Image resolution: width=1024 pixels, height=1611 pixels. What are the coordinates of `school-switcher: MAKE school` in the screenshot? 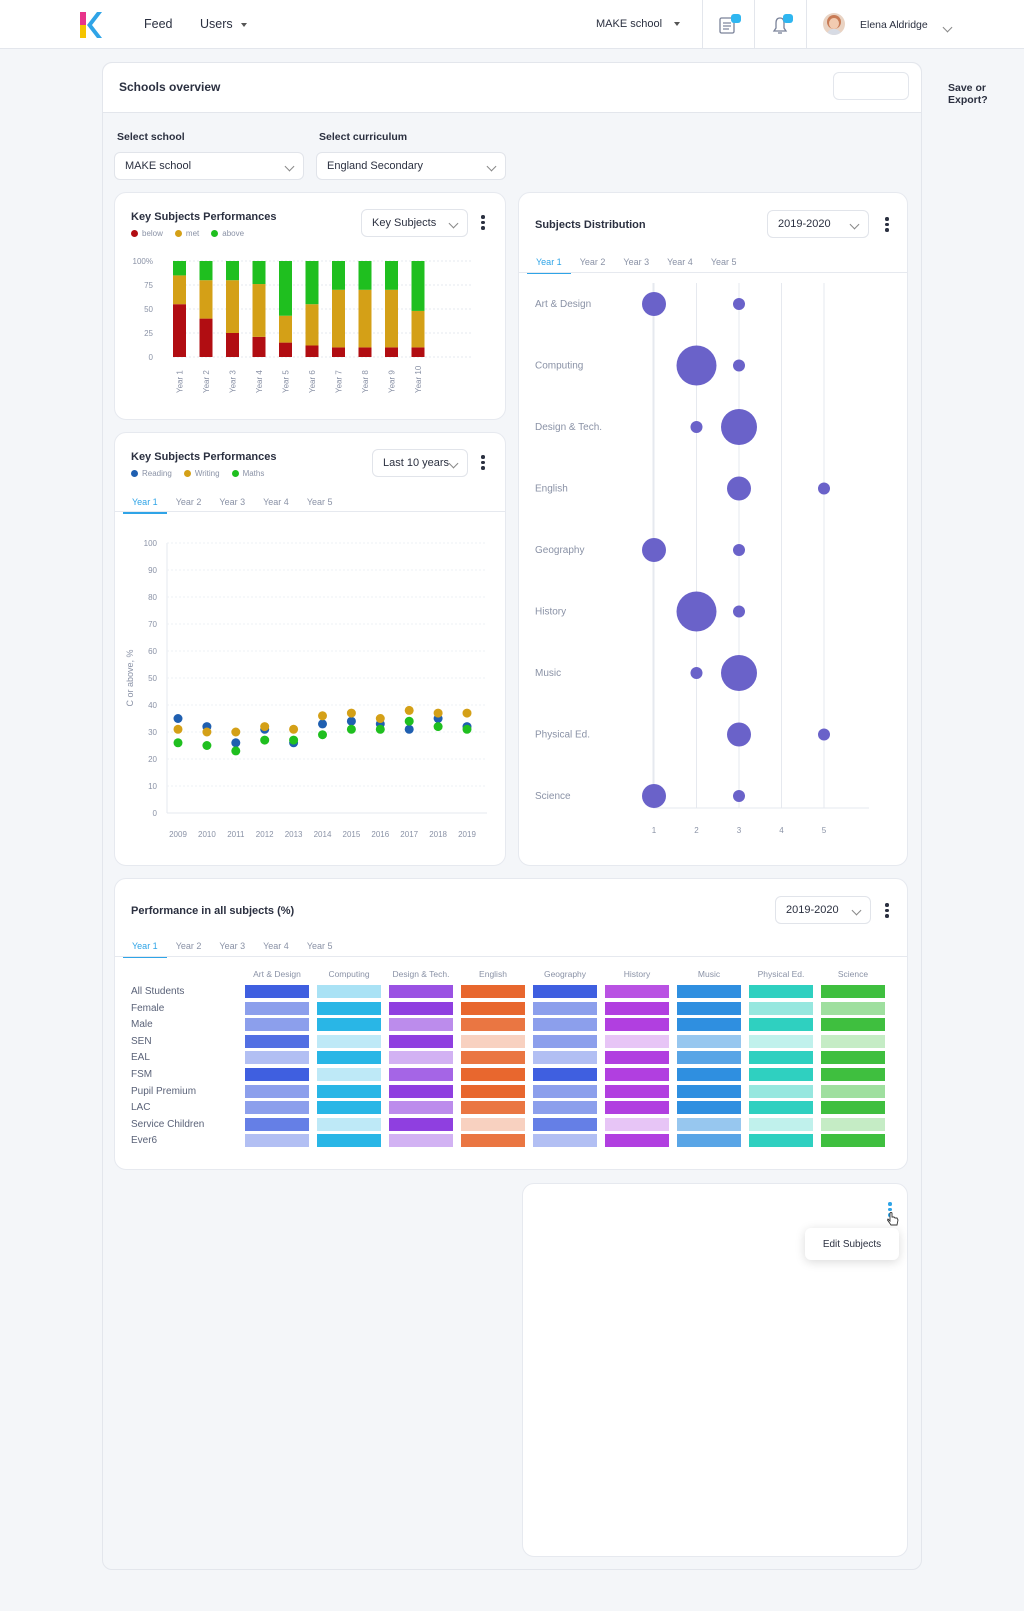 It's located at (638, 24).